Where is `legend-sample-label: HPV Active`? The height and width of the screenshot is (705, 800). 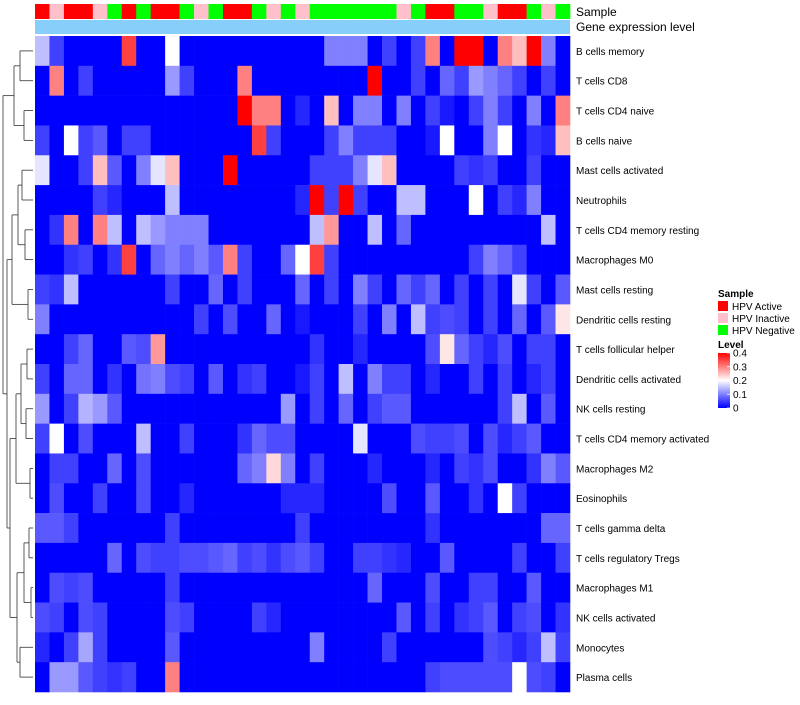 legend-sample-label: HPV Active is located at coordinates (757, 307).